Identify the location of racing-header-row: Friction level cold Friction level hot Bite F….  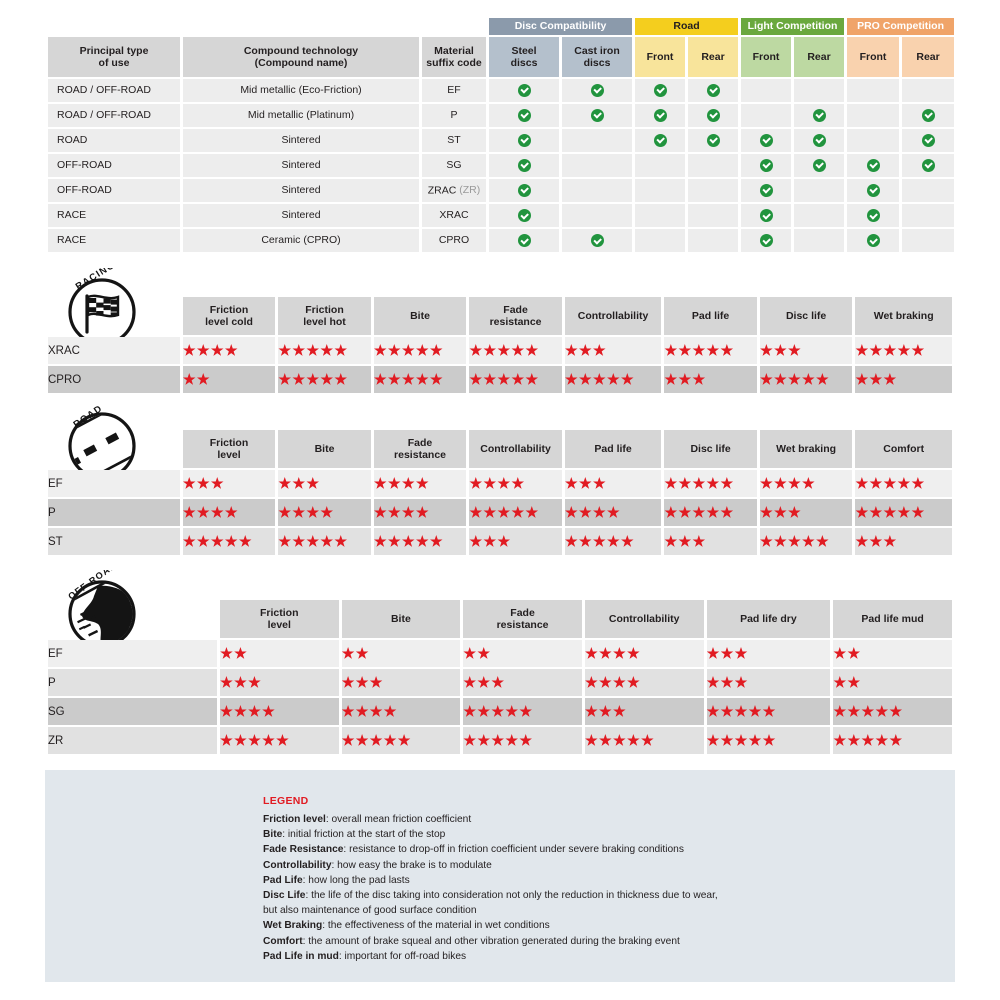
(500, 316).